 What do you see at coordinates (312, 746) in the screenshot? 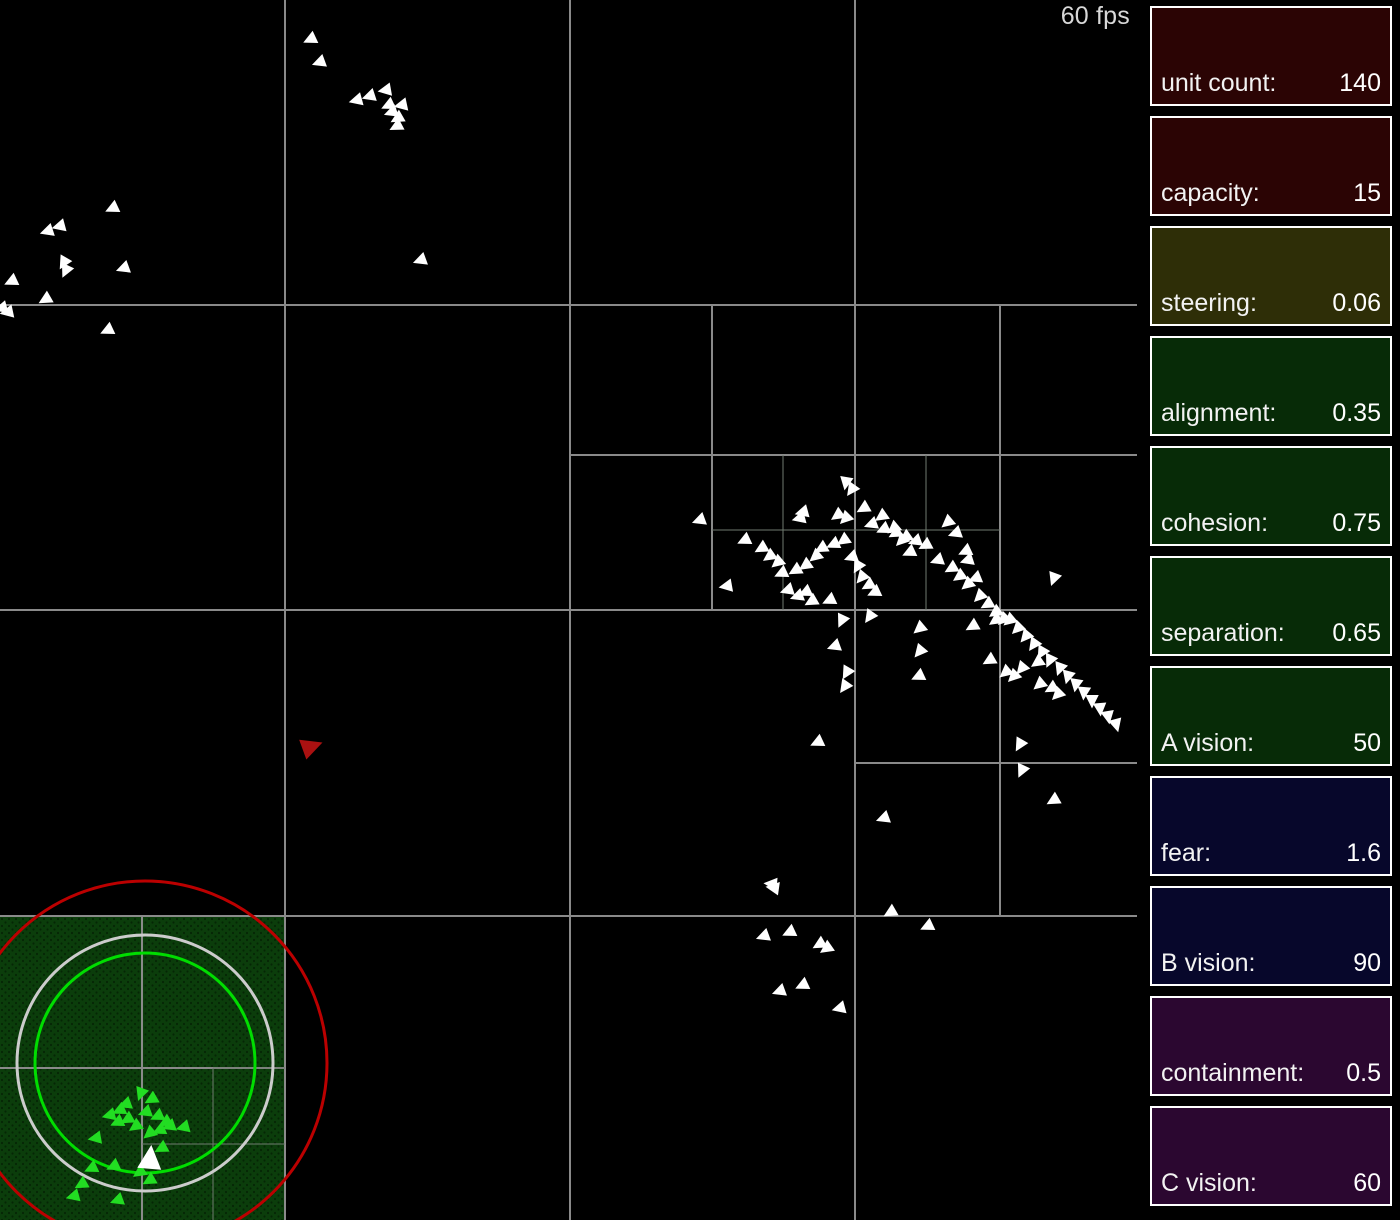
I see `predator-unit` at bounding box center [312, 746].